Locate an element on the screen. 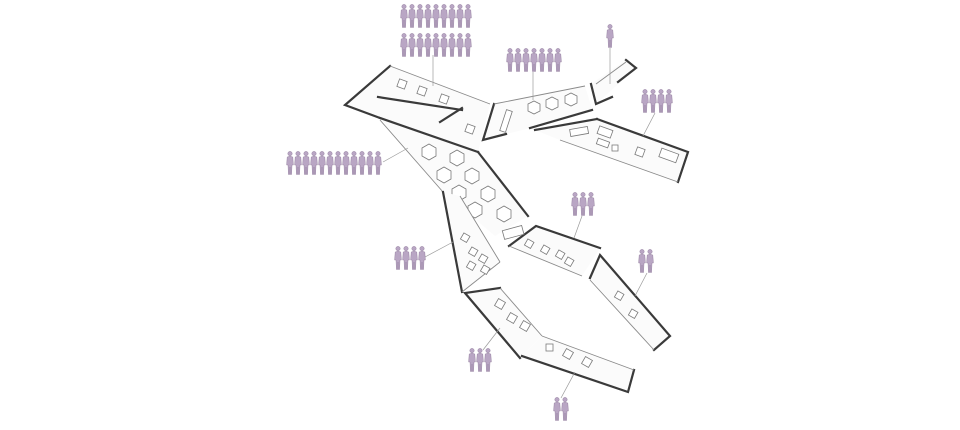 This screenshot has height=430, width=960. wing-right-lounge is located at coordinates (611, 150).